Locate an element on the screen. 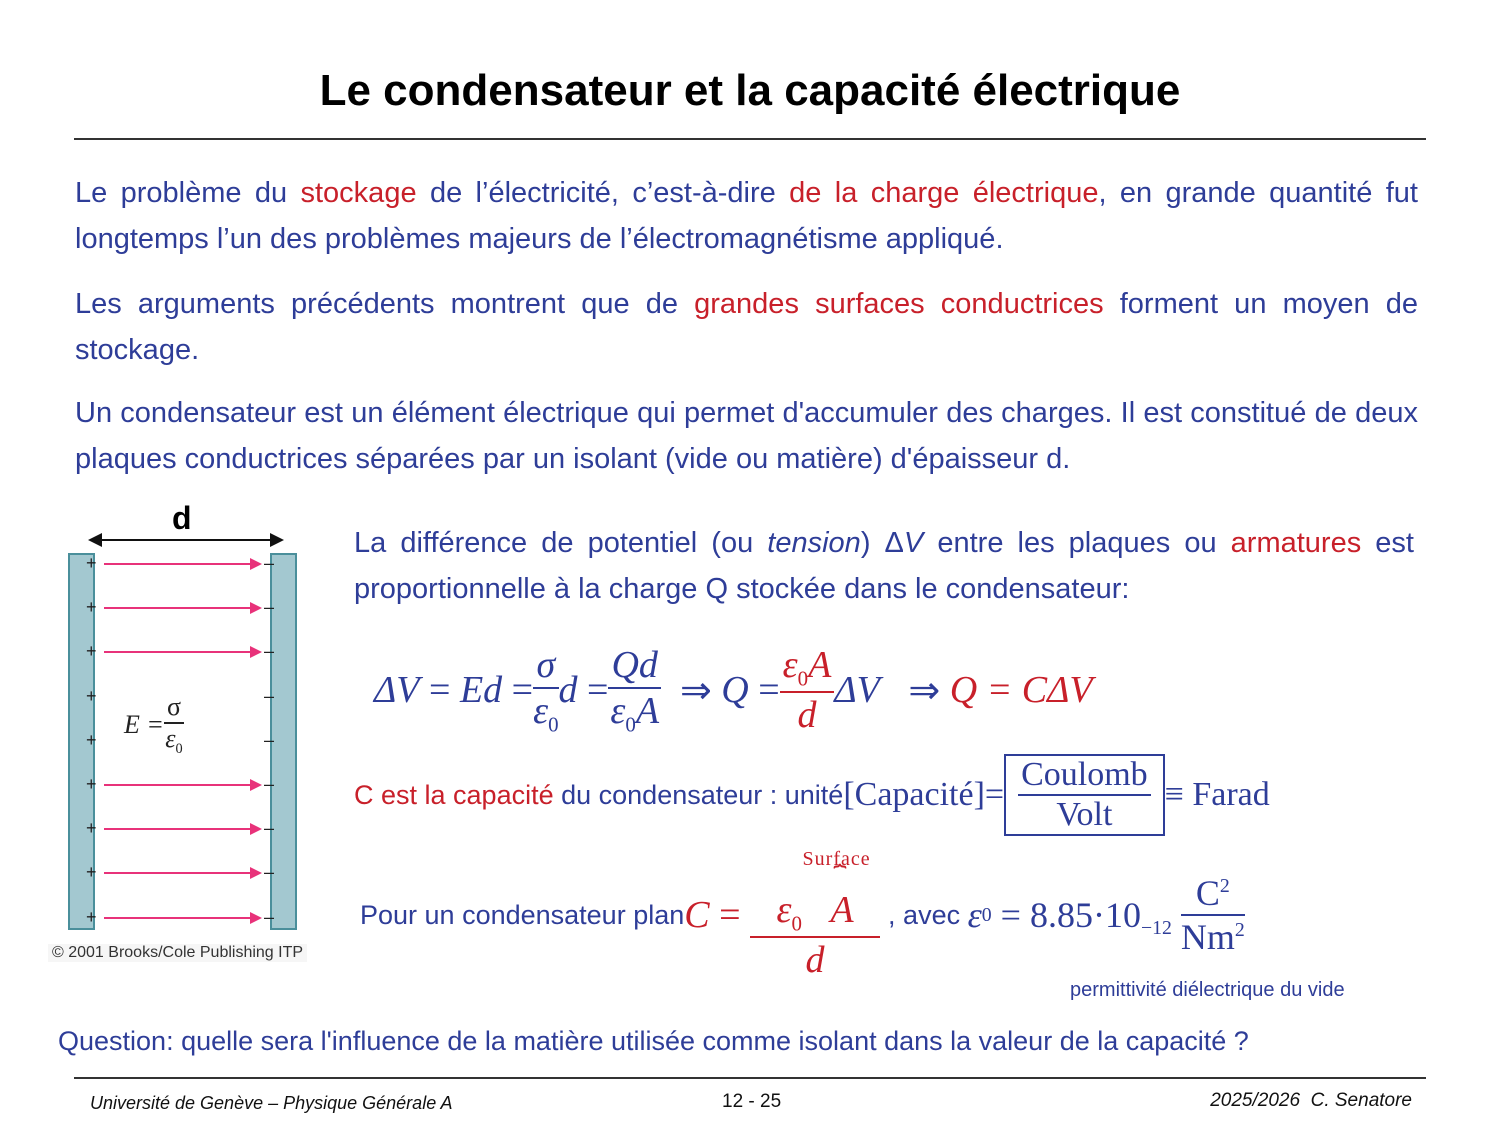 The height and width of the screenshot is (1125, 1500). footer-author: 2025/2026 C. Senatore is located at coordinates (1311, 1100).